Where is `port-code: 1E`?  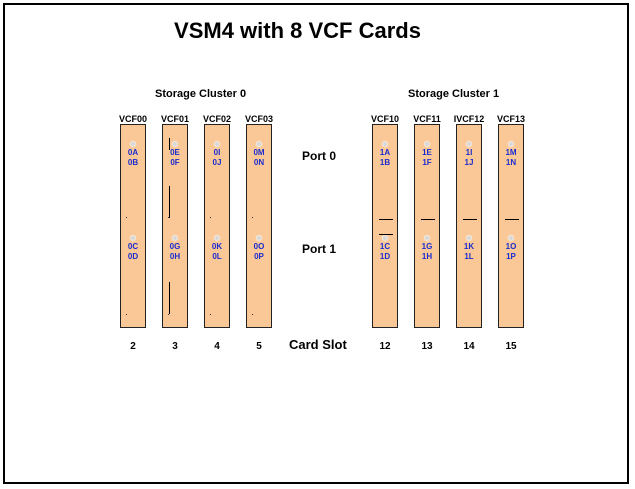 port-code: 1E is located at coordinates (427, 152).